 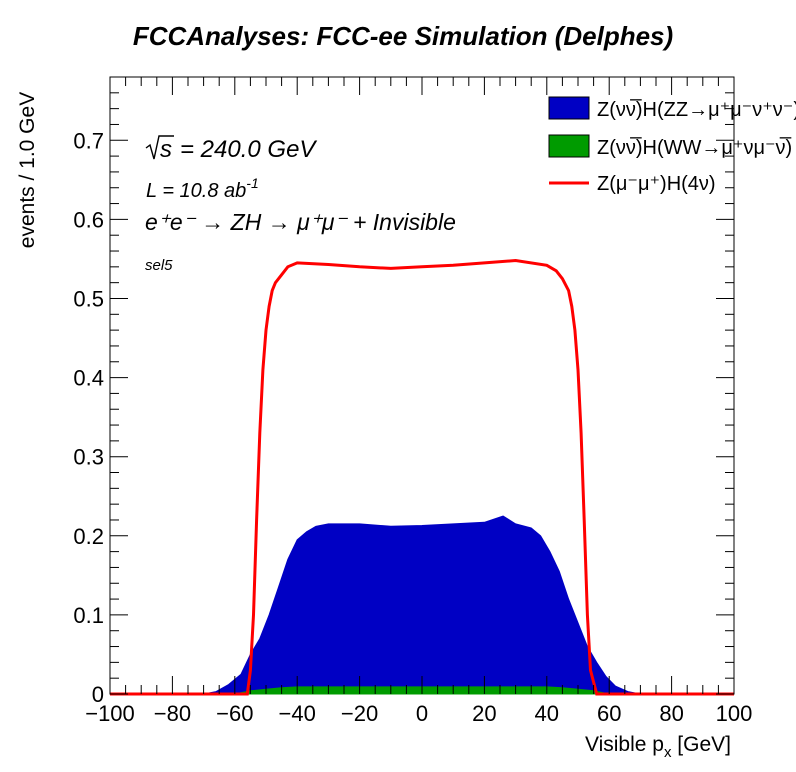 What do you see at coordinates (422, 605) in the screenshot?
I see `series-0-area` at bounding box center [422, 605].